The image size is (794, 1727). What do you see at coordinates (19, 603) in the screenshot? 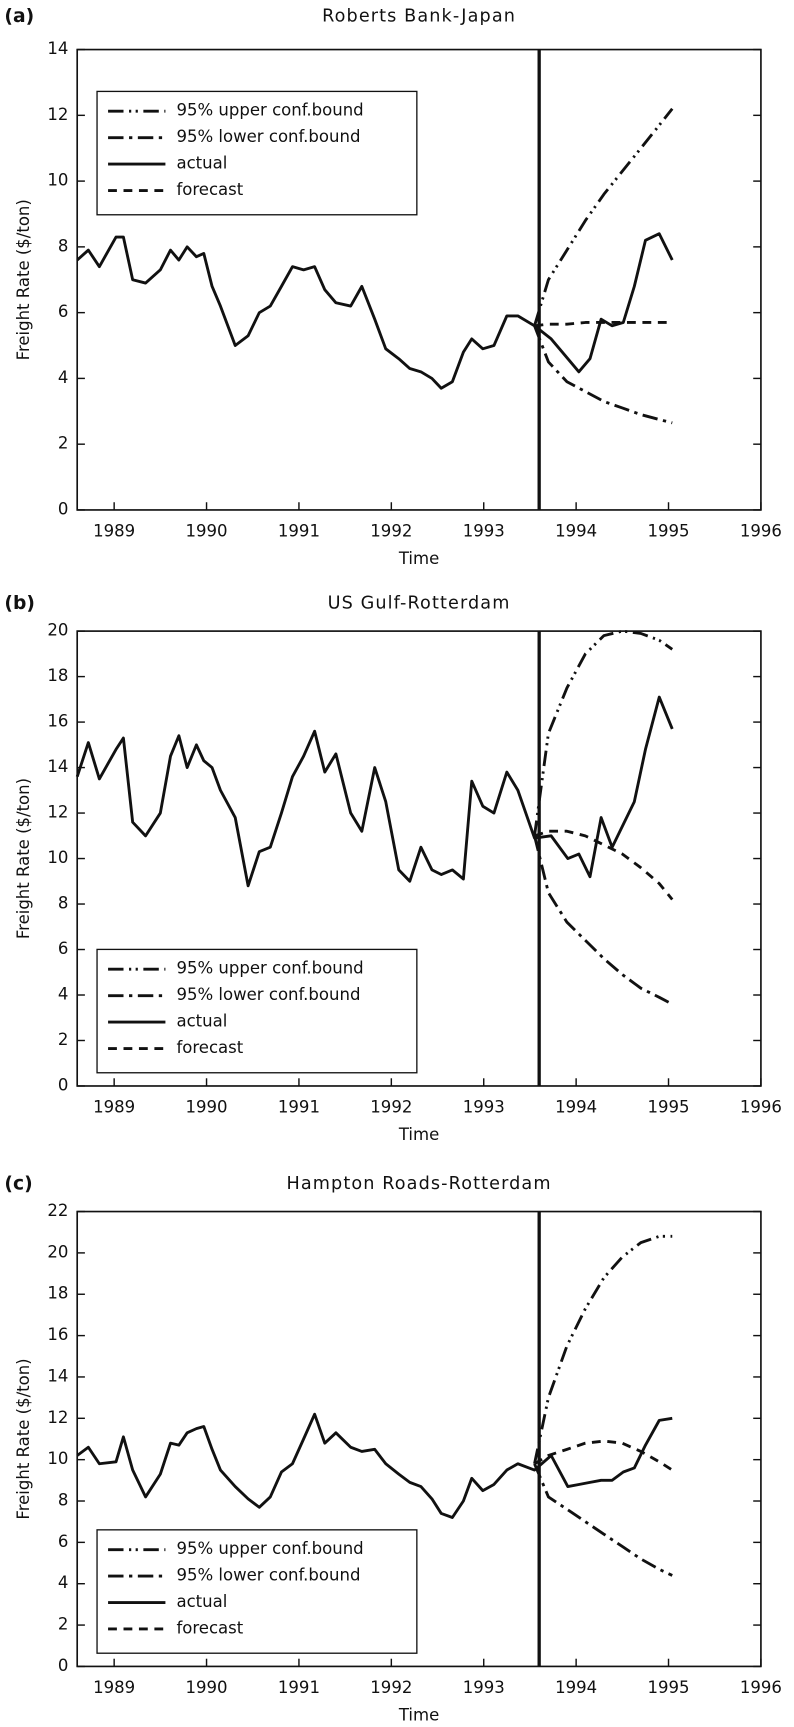
I see `panel-label: (b)` at bounding box center [19, 603].